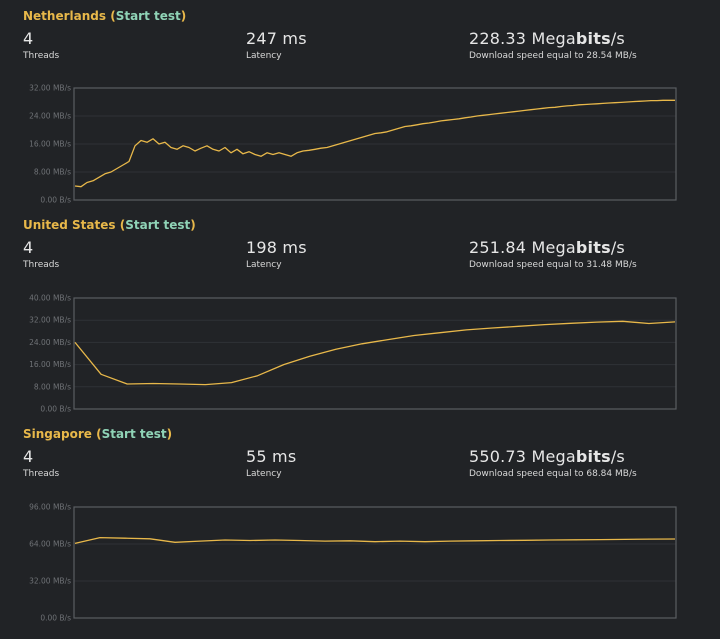  I want to click on section-title: Netherlands (Start test), so click(105, 16).